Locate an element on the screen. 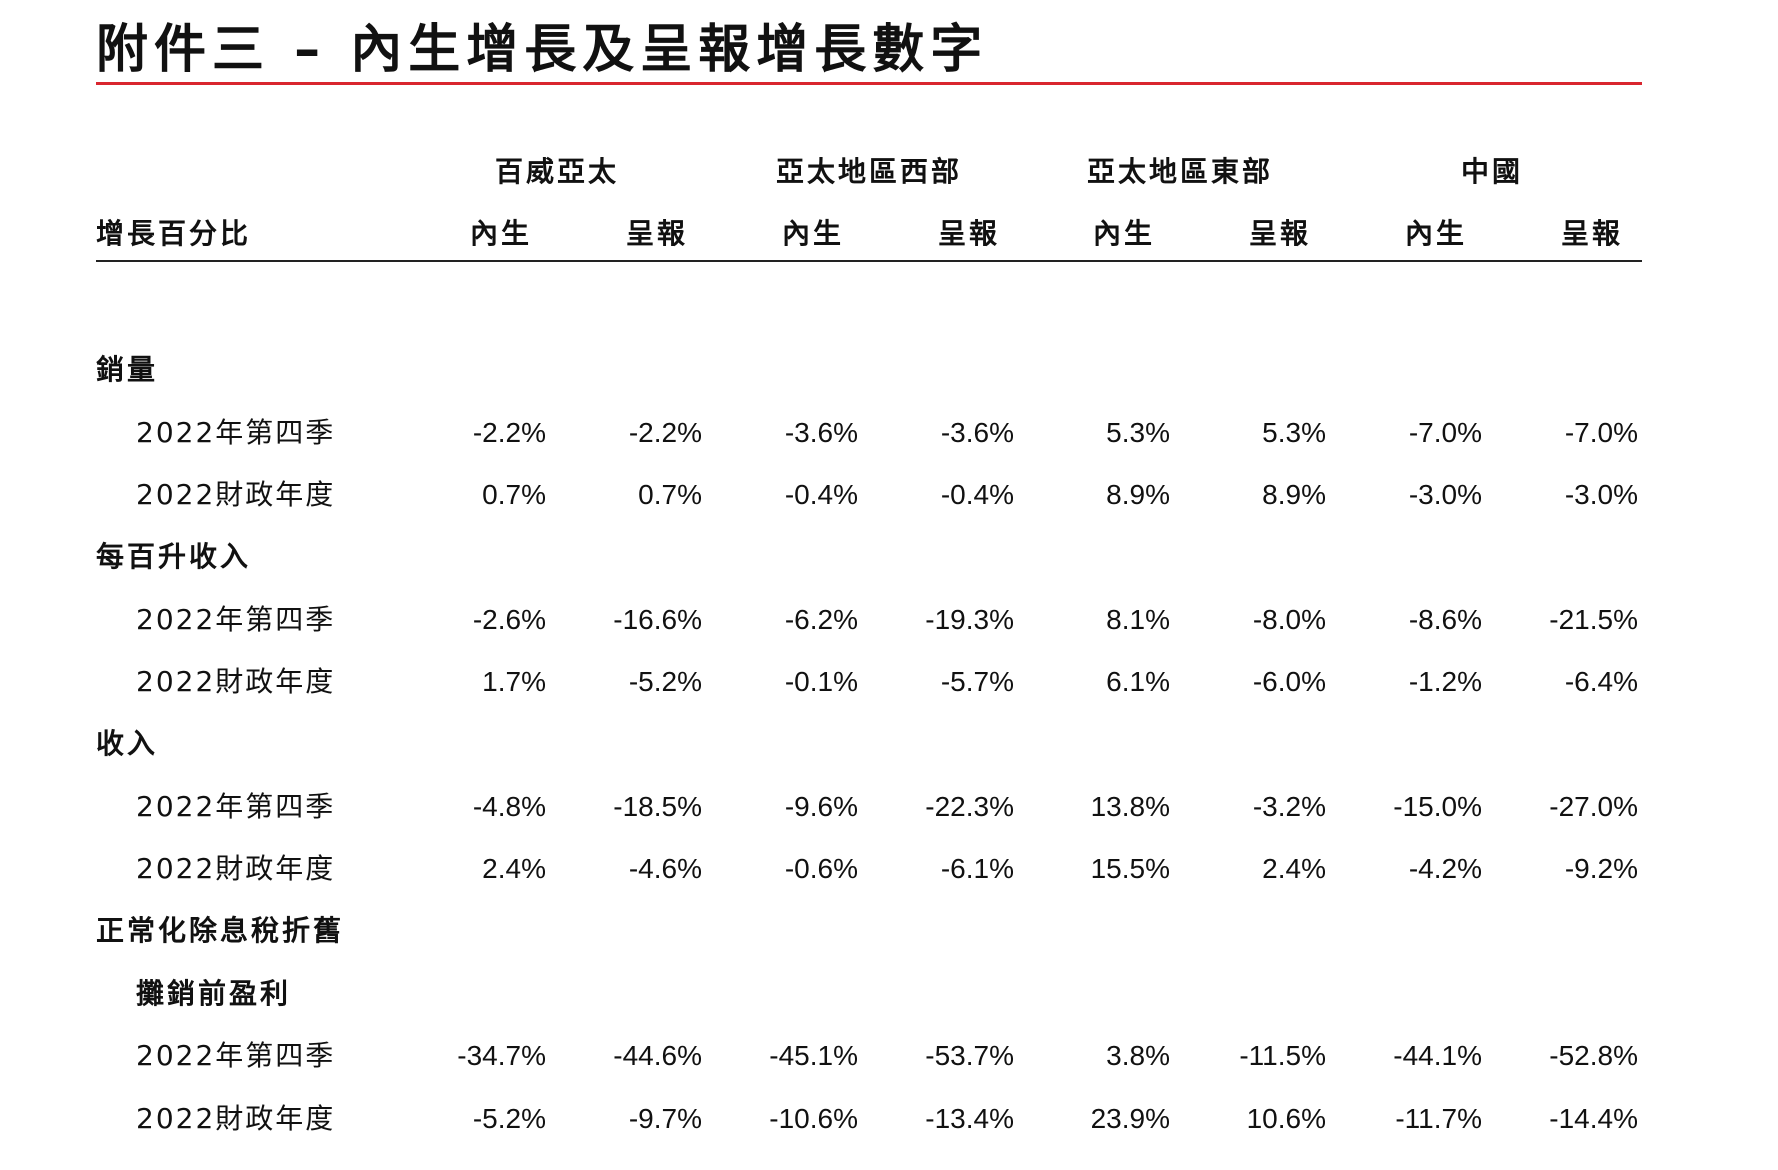 This screenshot has width=1778, height=1170. table-cell: -27.0% is located at coordinates (1593, 806).